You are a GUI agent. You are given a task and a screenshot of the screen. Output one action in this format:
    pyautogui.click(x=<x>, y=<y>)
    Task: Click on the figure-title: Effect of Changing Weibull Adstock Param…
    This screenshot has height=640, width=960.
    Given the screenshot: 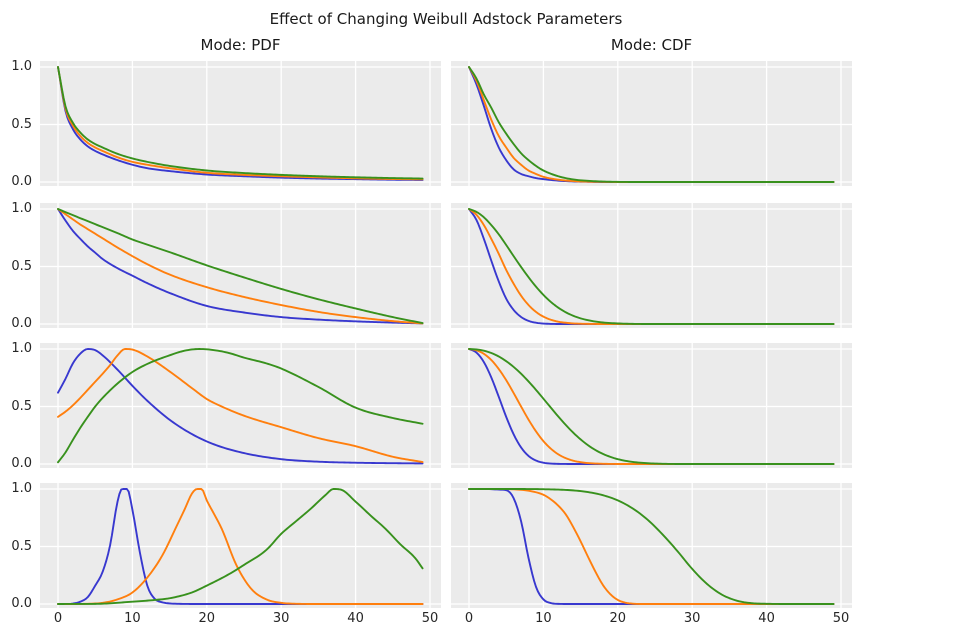 What is the action you would take?
    pyautogui.click(x=446, y=19)
    